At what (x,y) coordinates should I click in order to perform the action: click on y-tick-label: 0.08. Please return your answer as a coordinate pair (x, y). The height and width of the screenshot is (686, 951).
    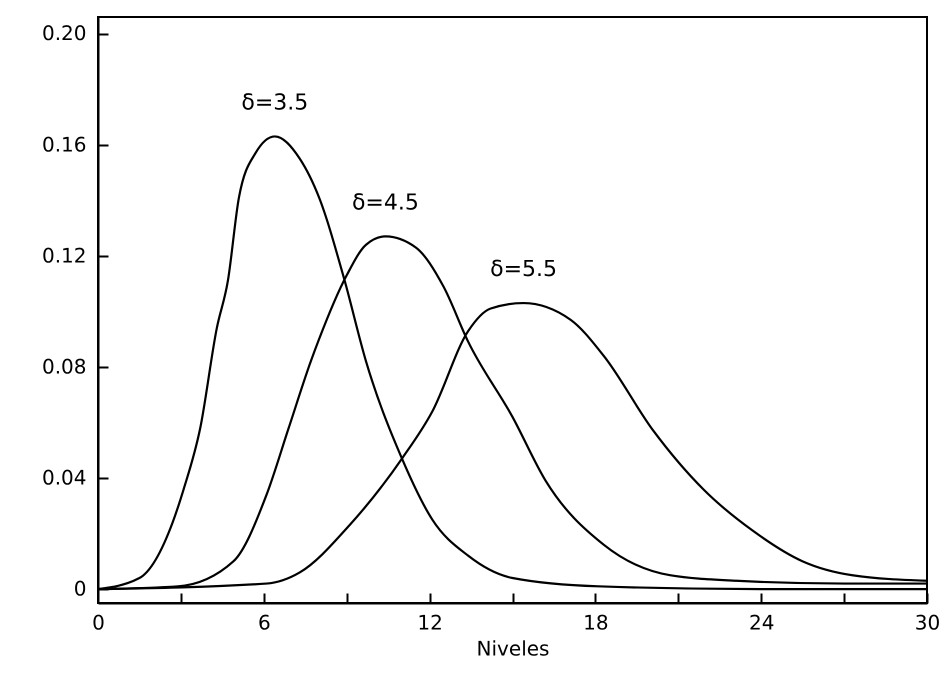
    Looking at the image, I should click on (64, 366).